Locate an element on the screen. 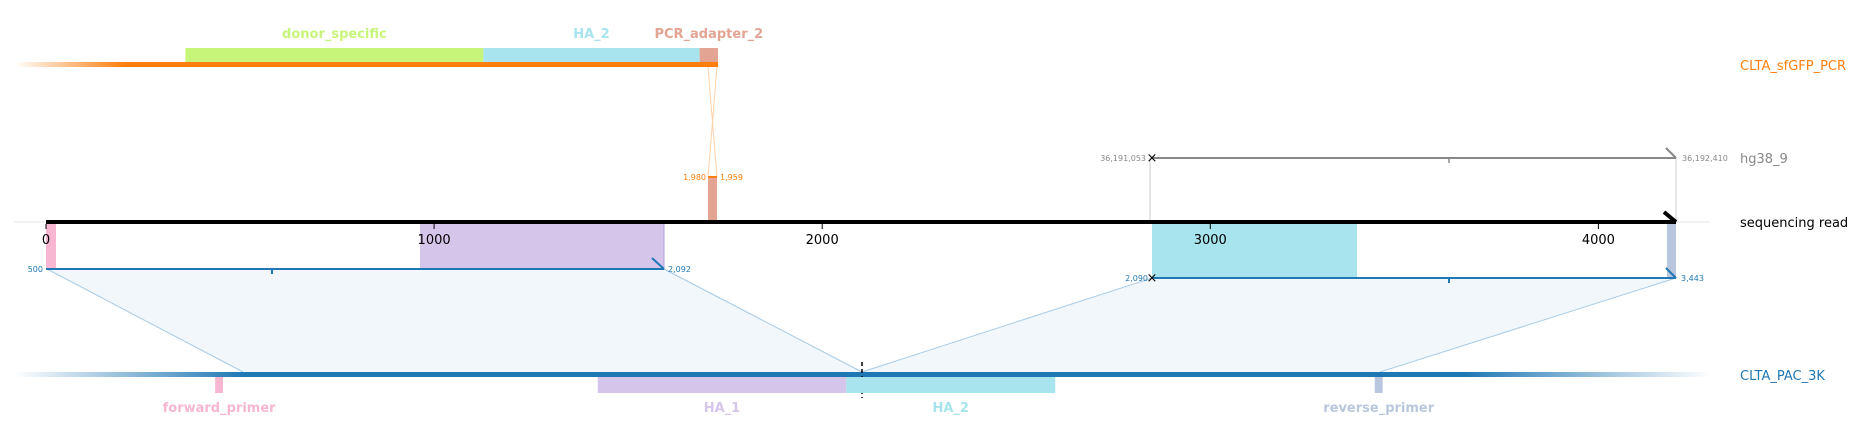 The width and height of the screenshot is (1863, 442). donor-feature-label-pcr-adapter-2: PCR_adapter_2 is located at coordinates (708, 34).